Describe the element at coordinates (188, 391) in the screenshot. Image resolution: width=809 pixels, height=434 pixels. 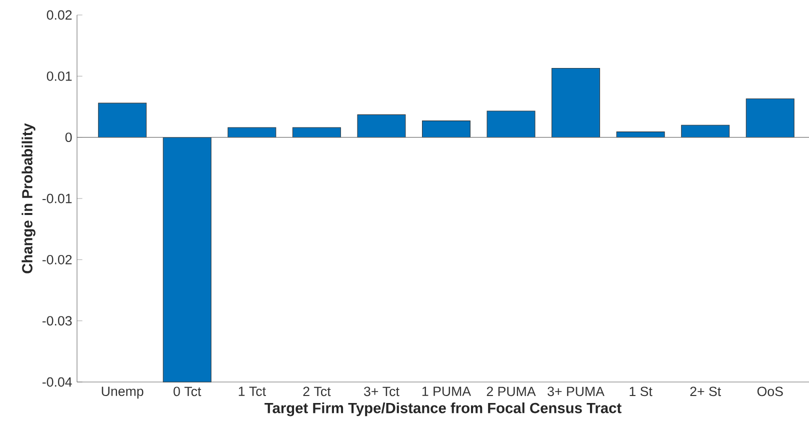
I see `x-tick-label: 0 Tct` at that location.